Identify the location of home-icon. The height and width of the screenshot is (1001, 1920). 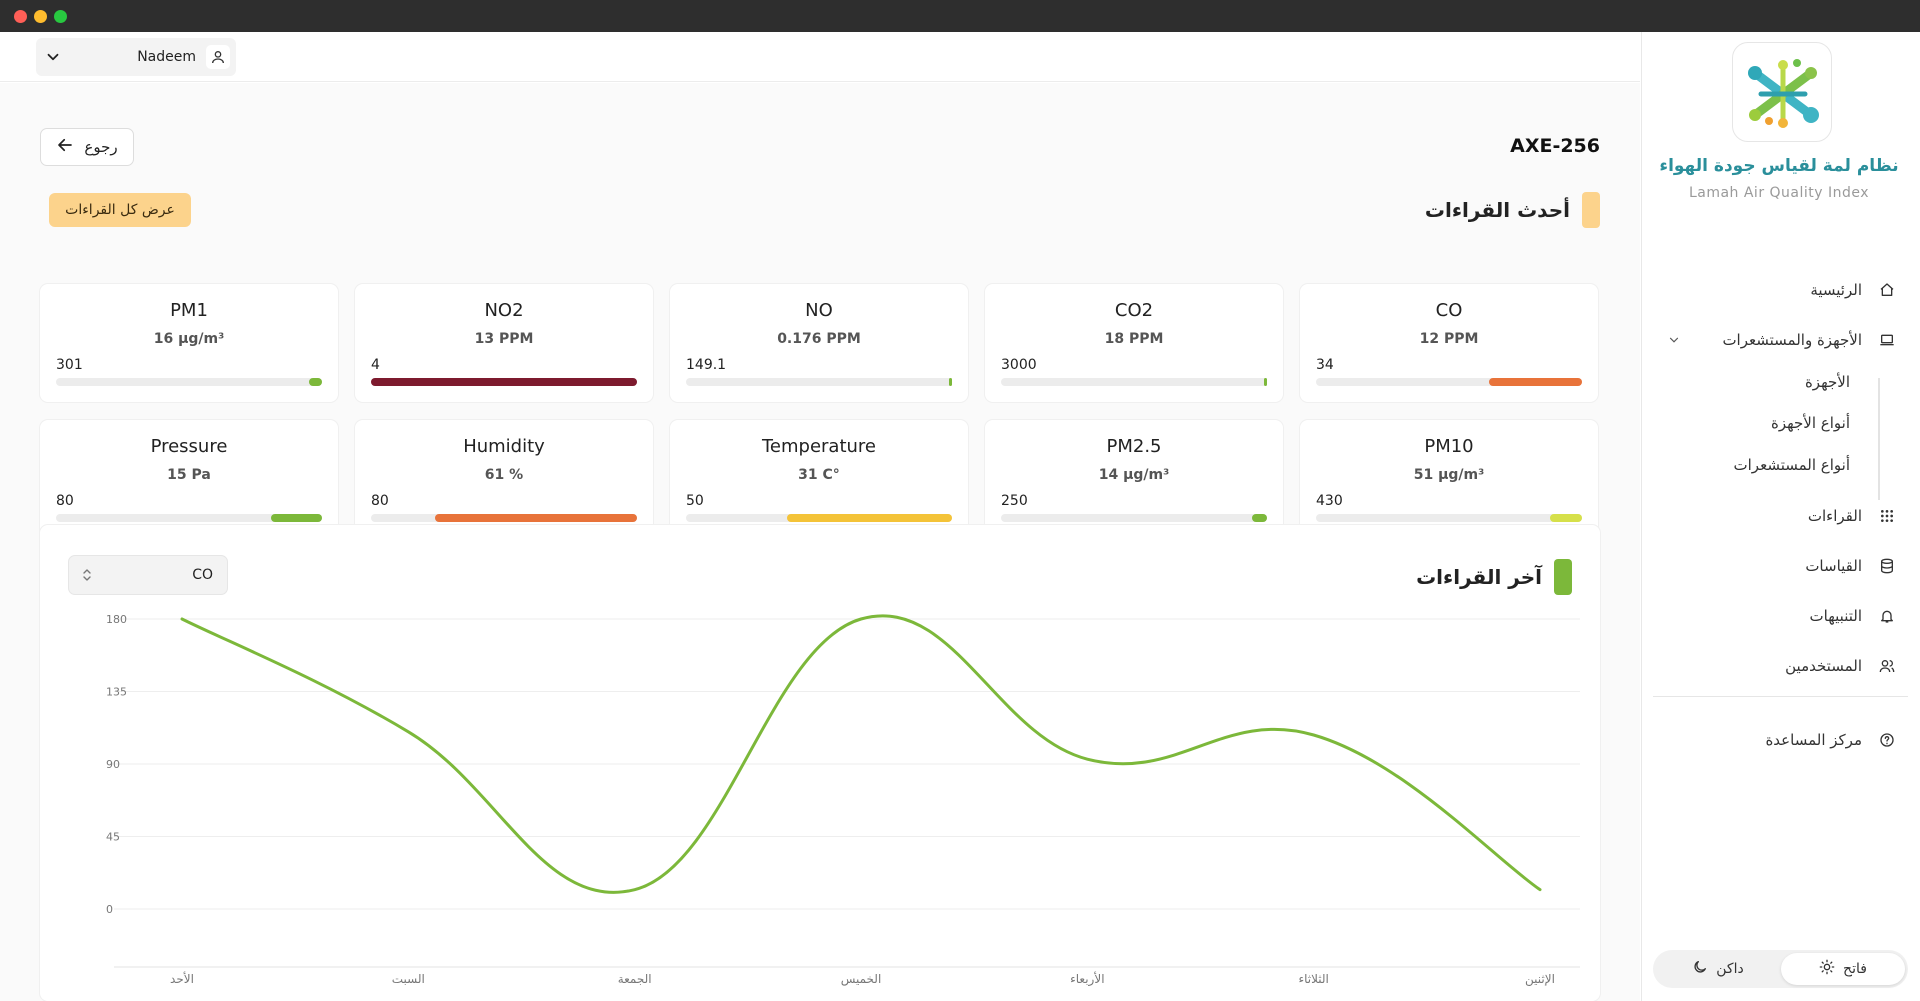
(1887, 290).